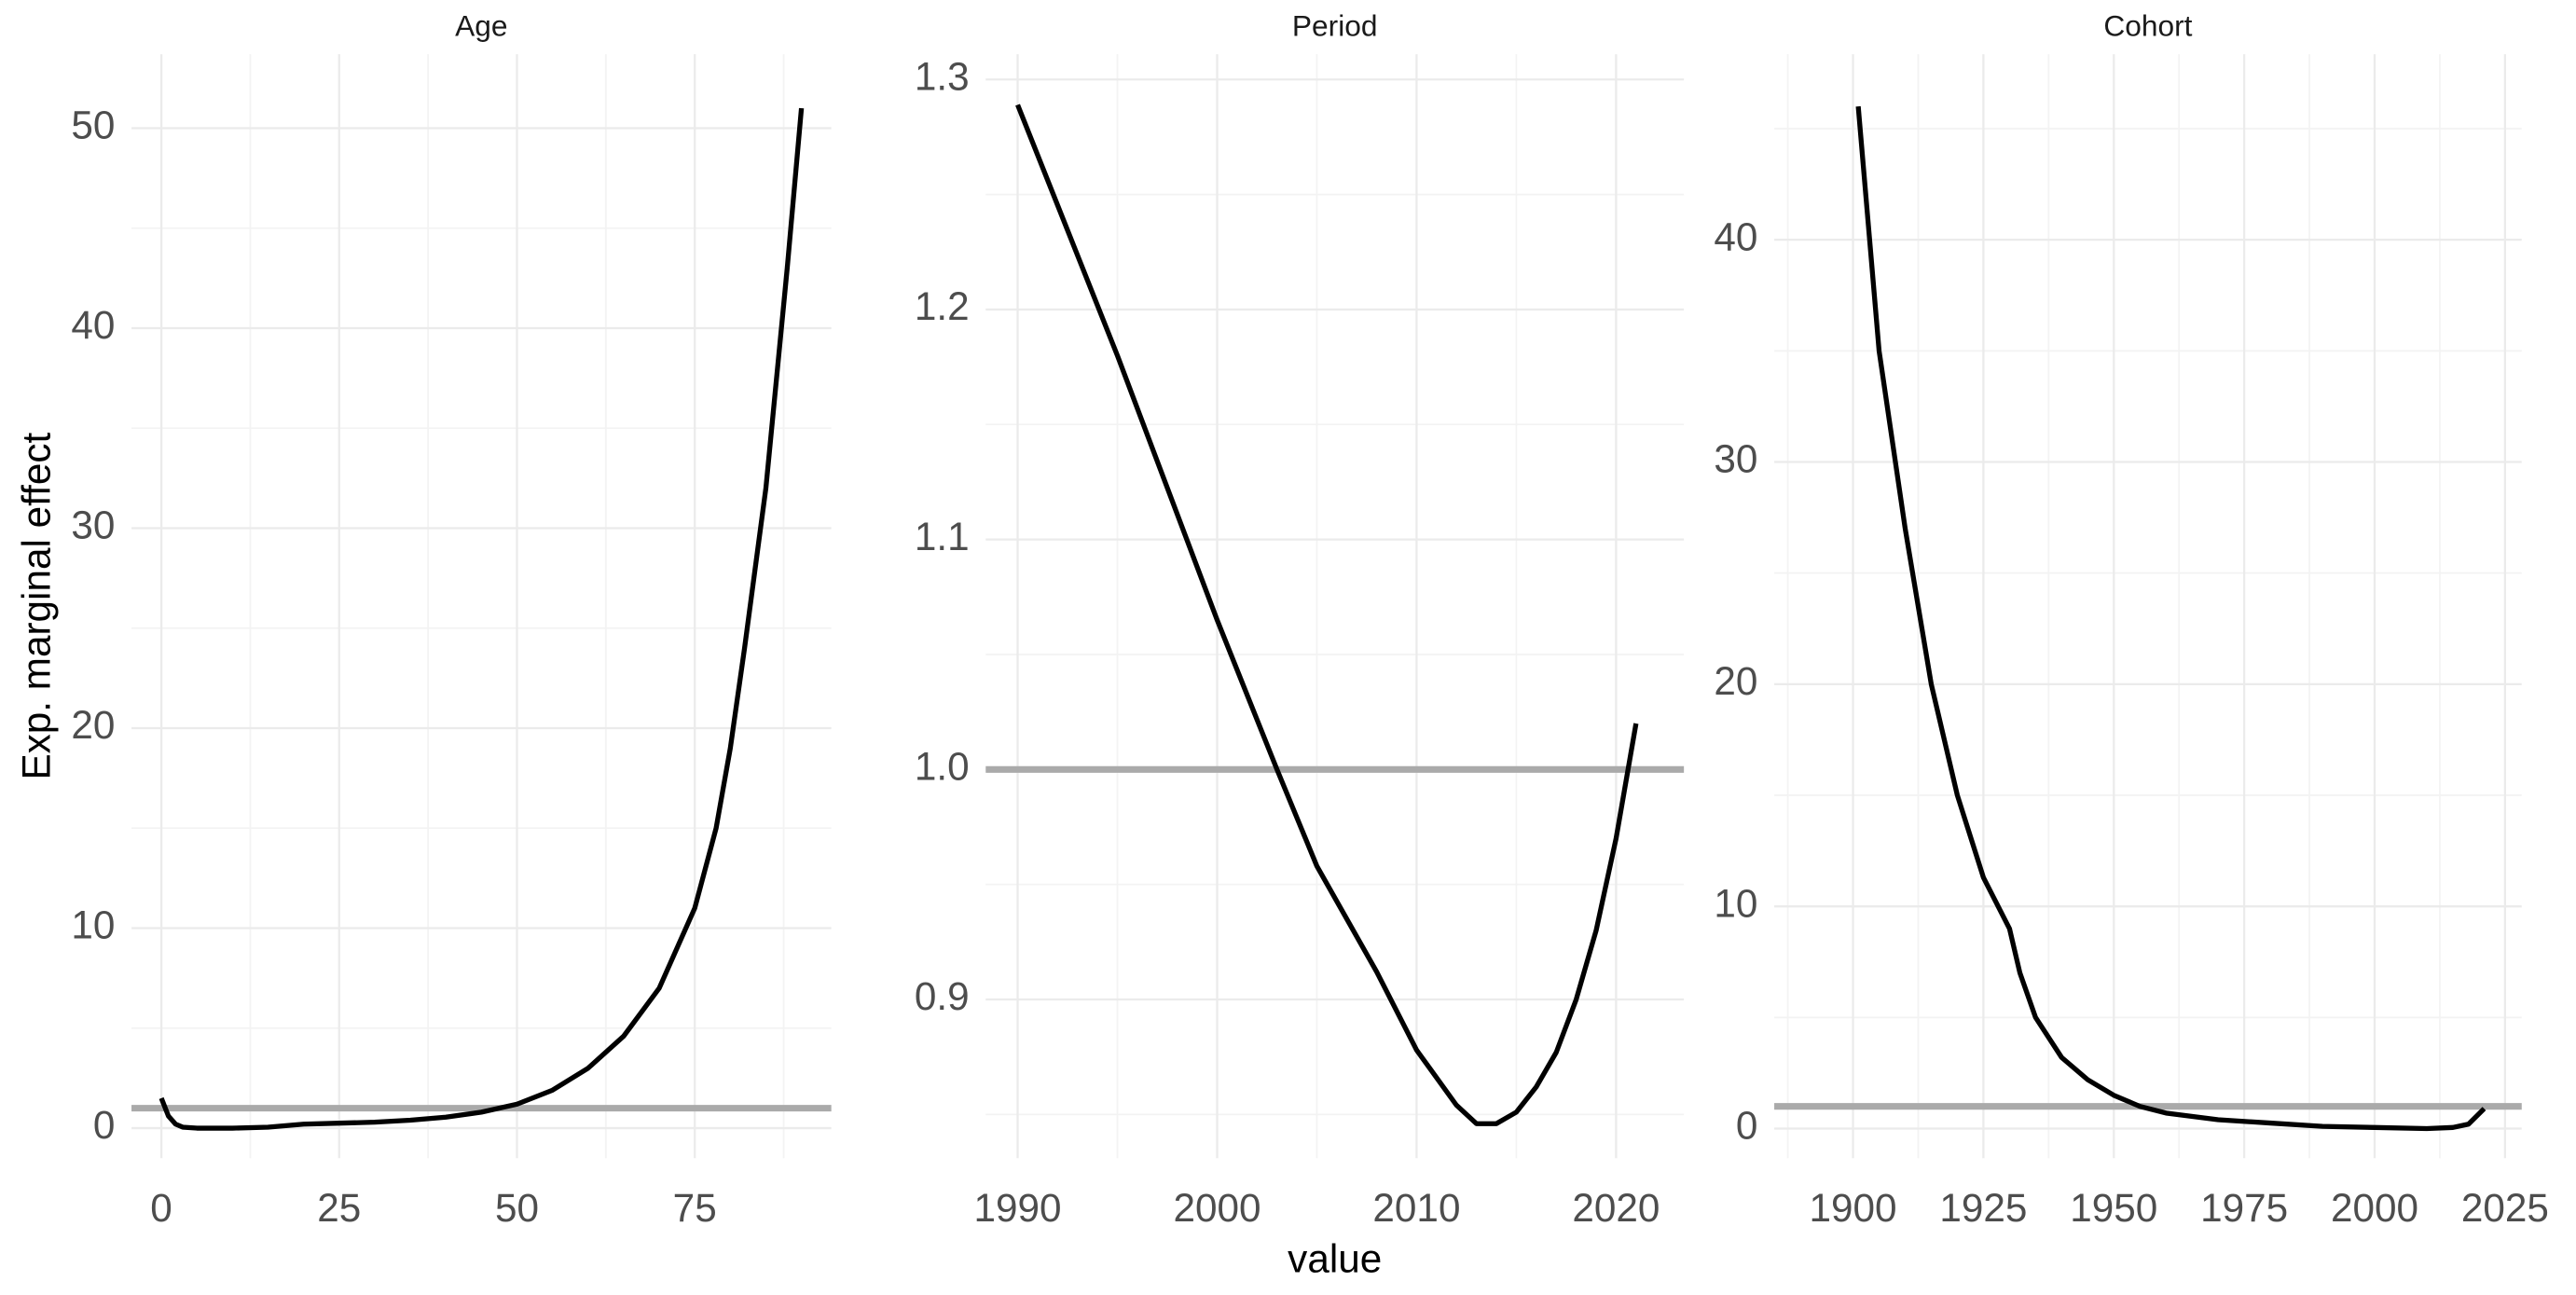  I want to click on y-tick-label: 1.2, so click(943, 306).